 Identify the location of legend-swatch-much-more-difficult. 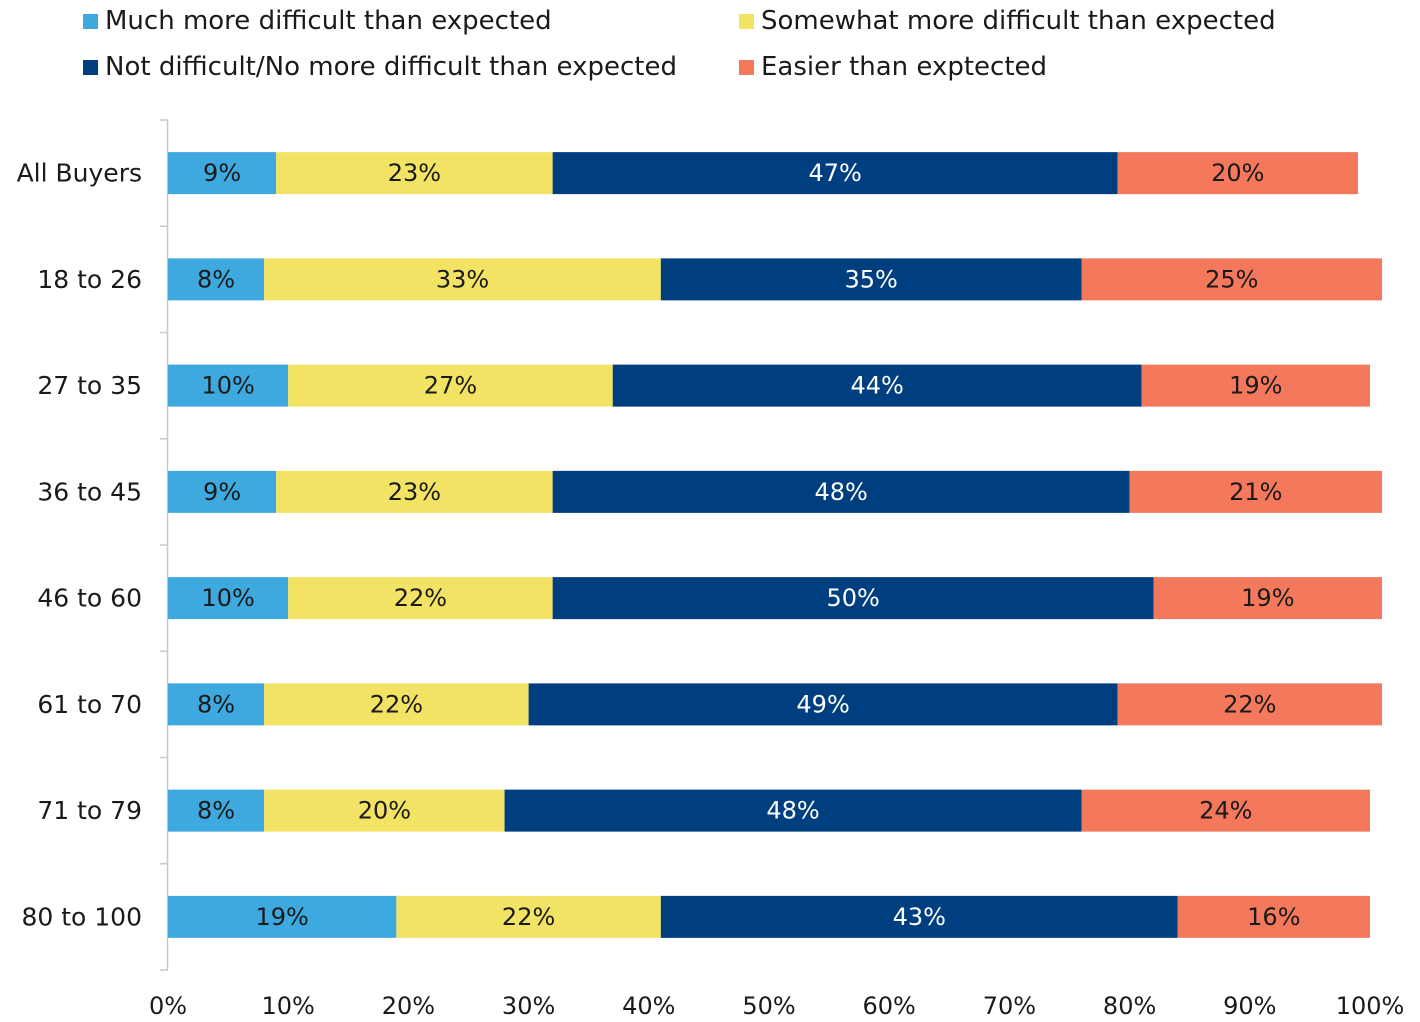
(90, 21).